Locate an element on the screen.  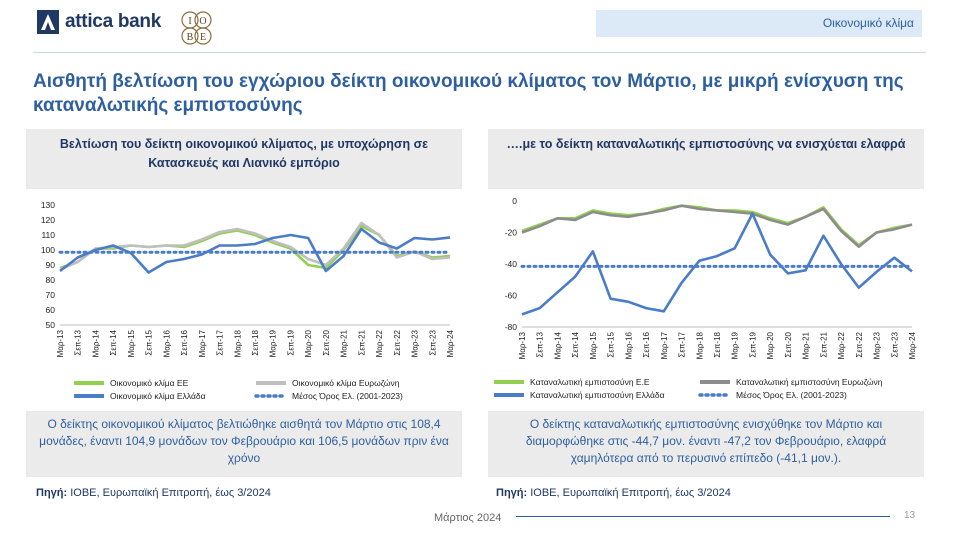
chart-1-ytick: 0 is located at coordinates (514, 201).